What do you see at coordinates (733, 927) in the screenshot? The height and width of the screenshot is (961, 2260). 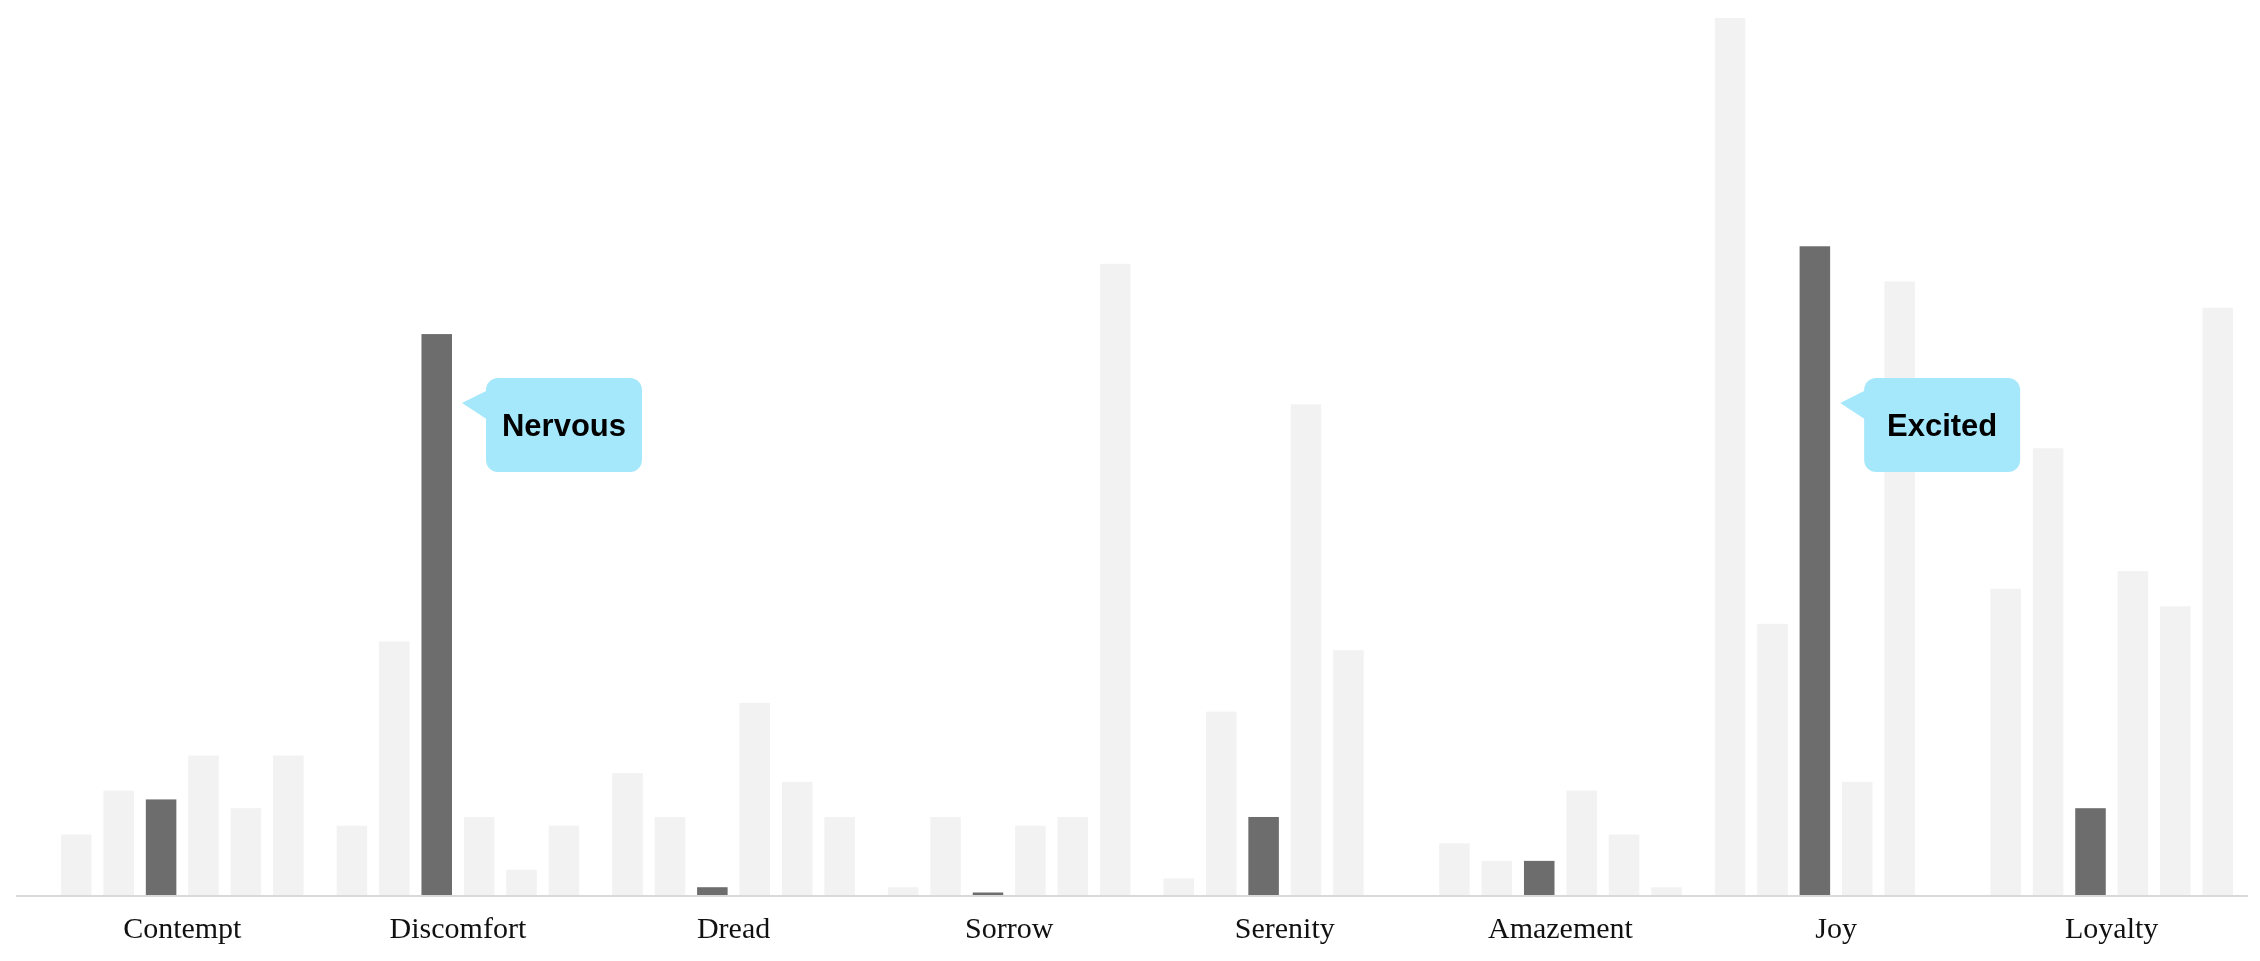 I see `x-tick-label: Dread` at bounding box center [733, 927].